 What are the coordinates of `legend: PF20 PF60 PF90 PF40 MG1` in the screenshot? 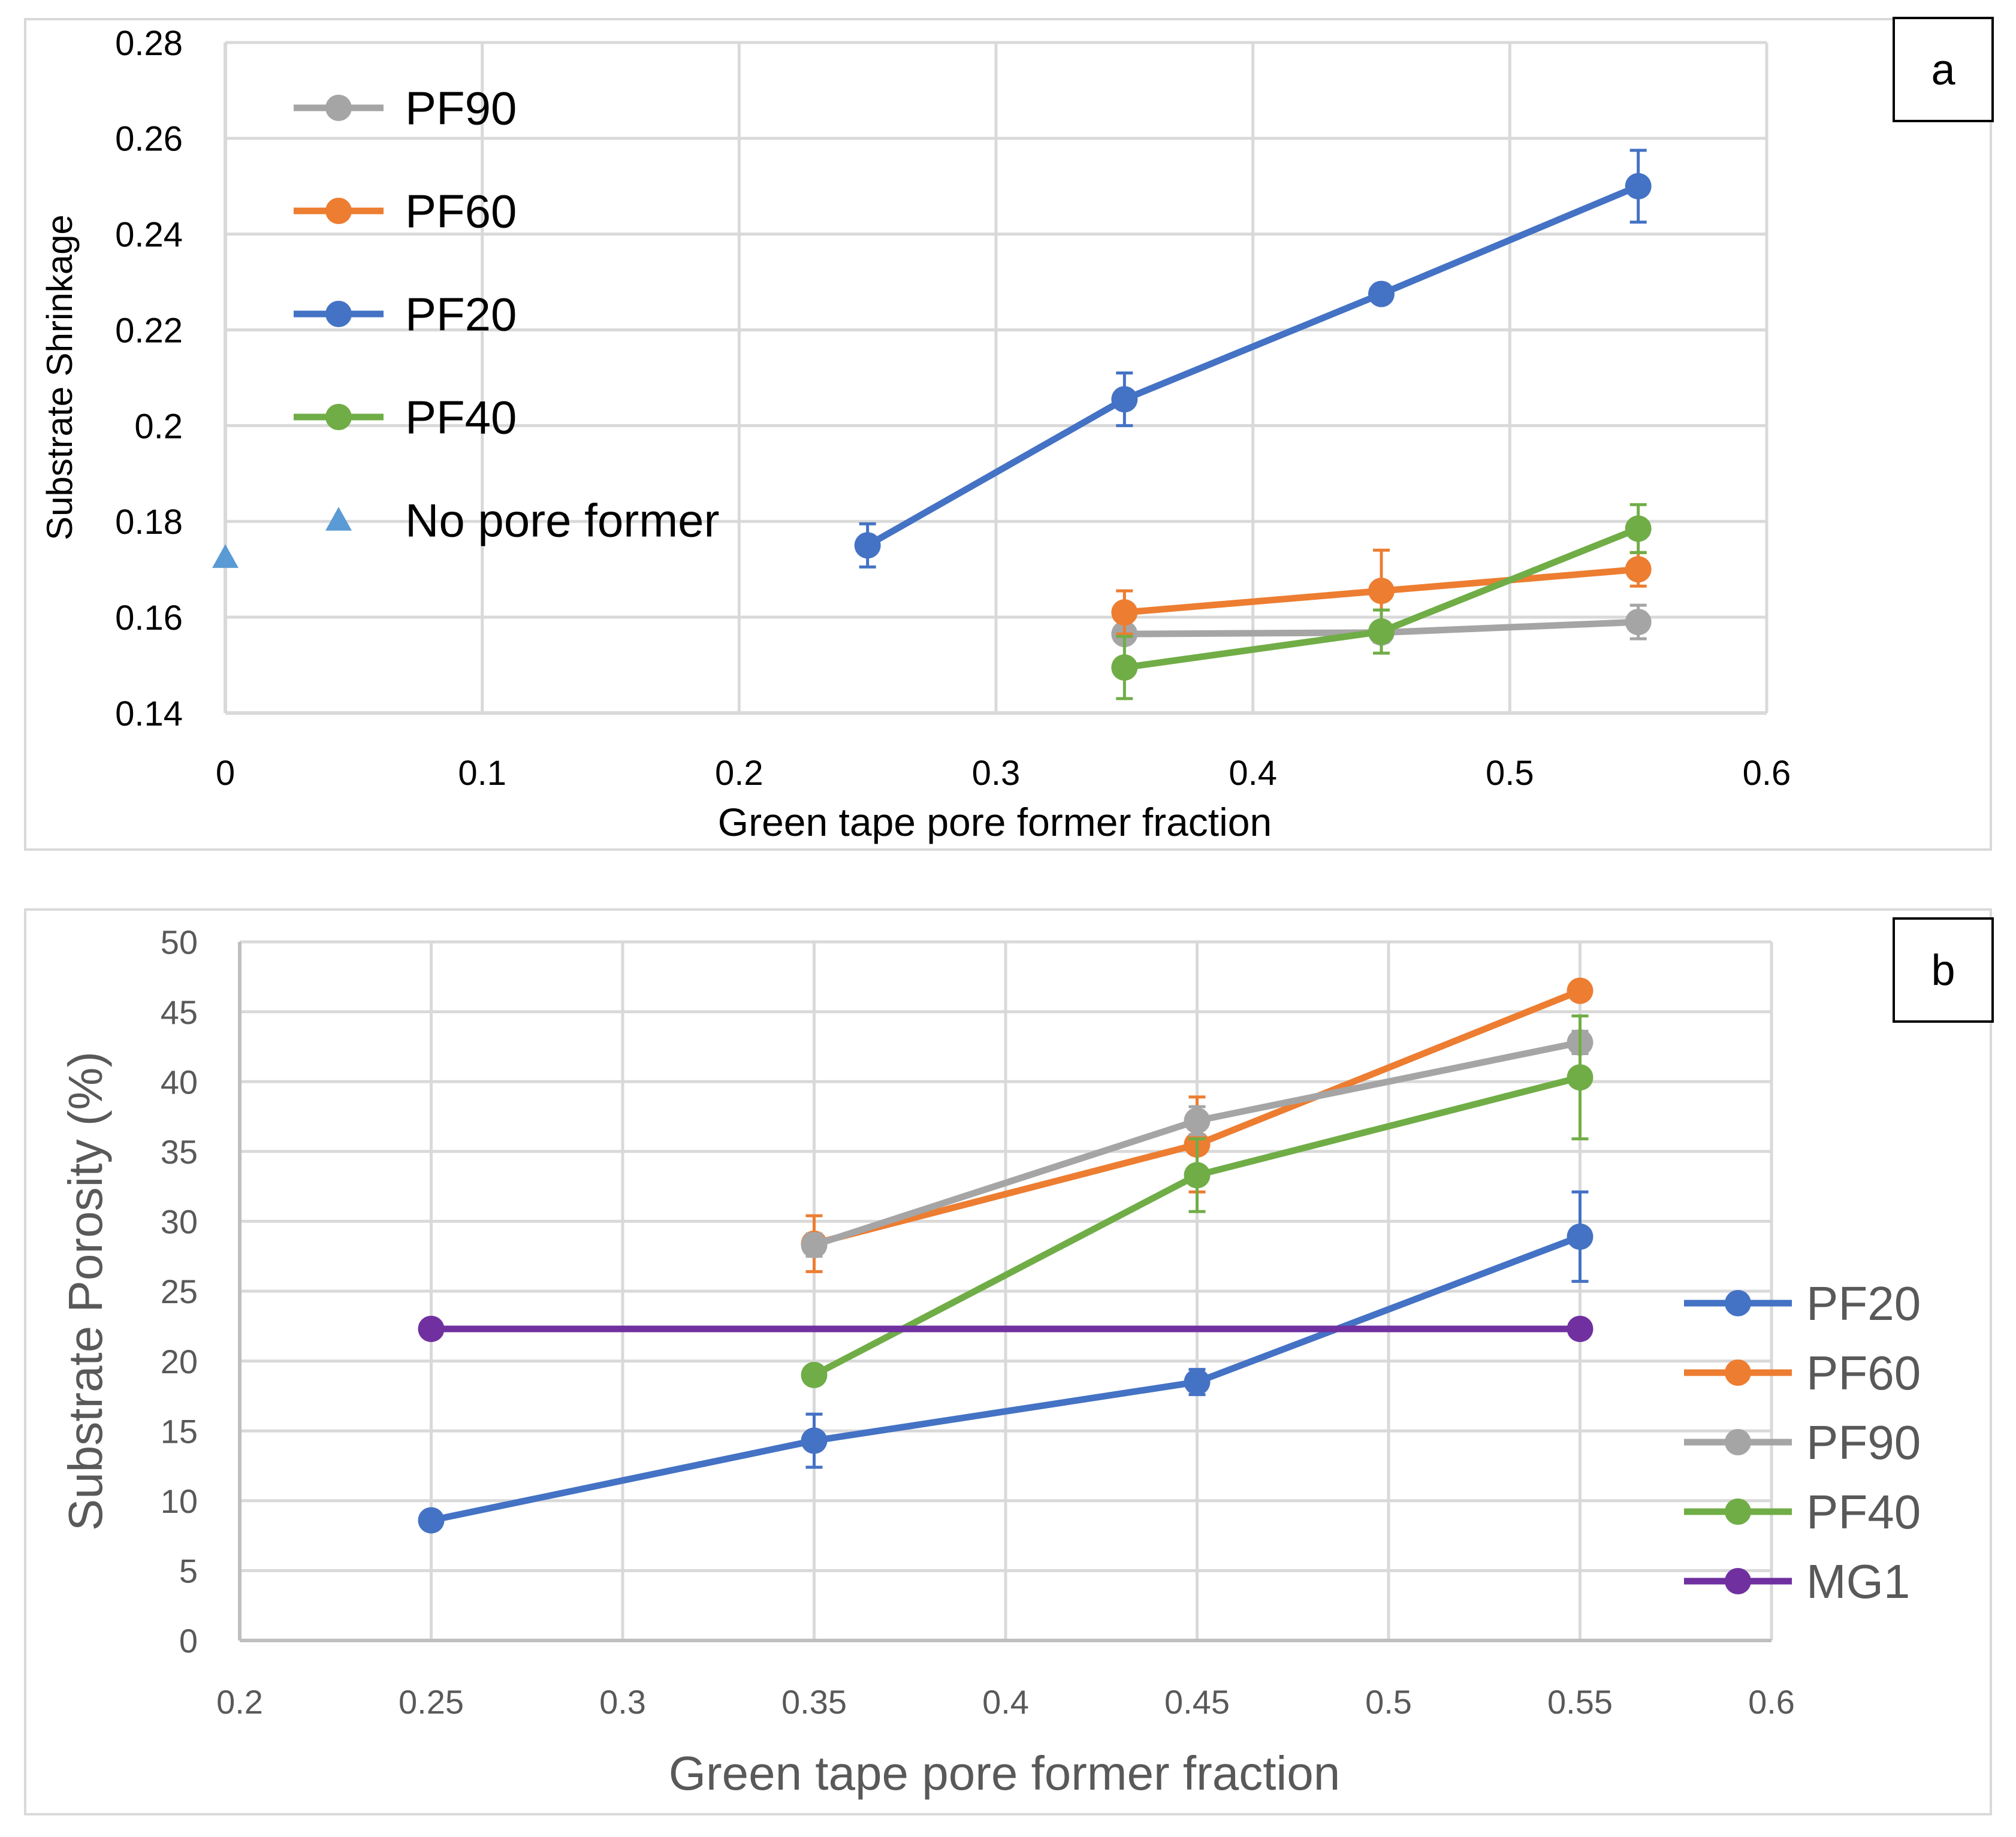 It's located at (1802, 1442).